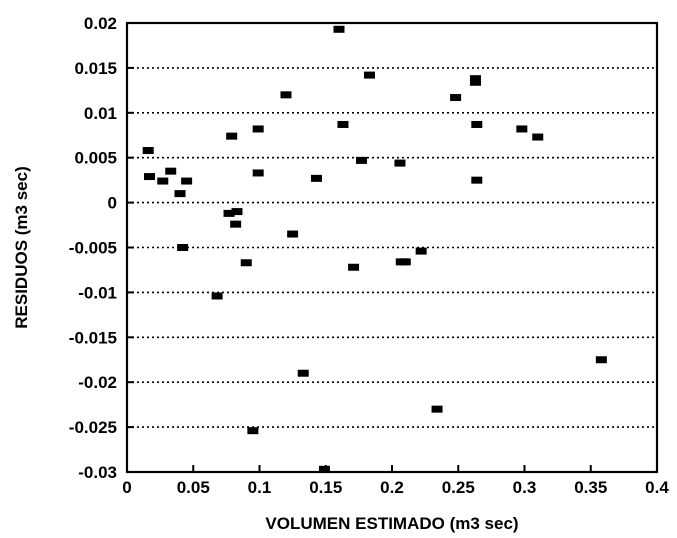 Image resolution: width=677 pixels, height=538 pixels. I want to click on x-tick-labels: 0 0.05 0.1 0.15 0.2 0.25 0.3 0.35 0.4, so click(395, 487).